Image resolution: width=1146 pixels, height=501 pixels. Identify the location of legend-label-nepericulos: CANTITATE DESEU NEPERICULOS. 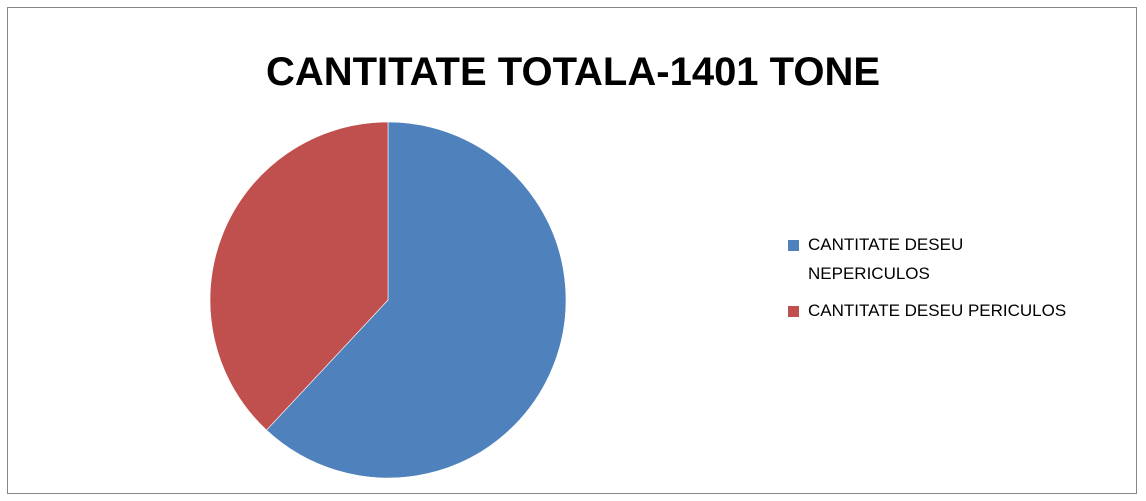
(886, 259).